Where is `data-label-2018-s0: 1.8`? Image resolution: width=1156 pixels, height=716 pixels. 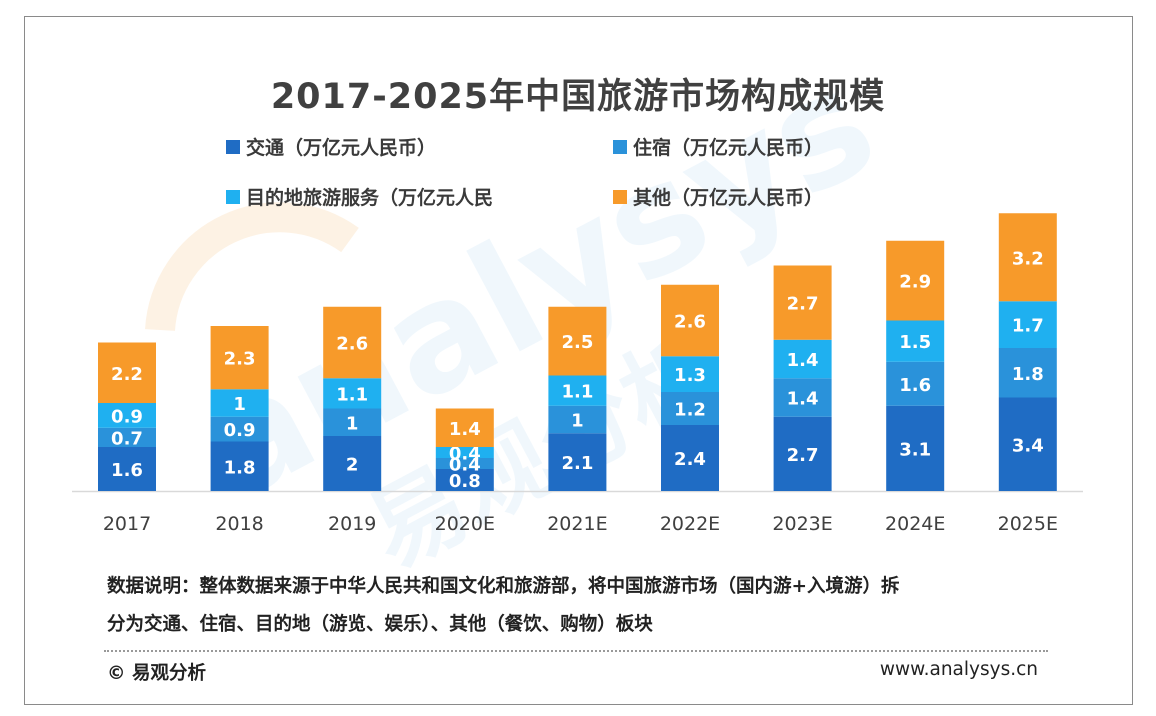
data-label-2018-s0: 1.8 is located at coordinates (240, 467).